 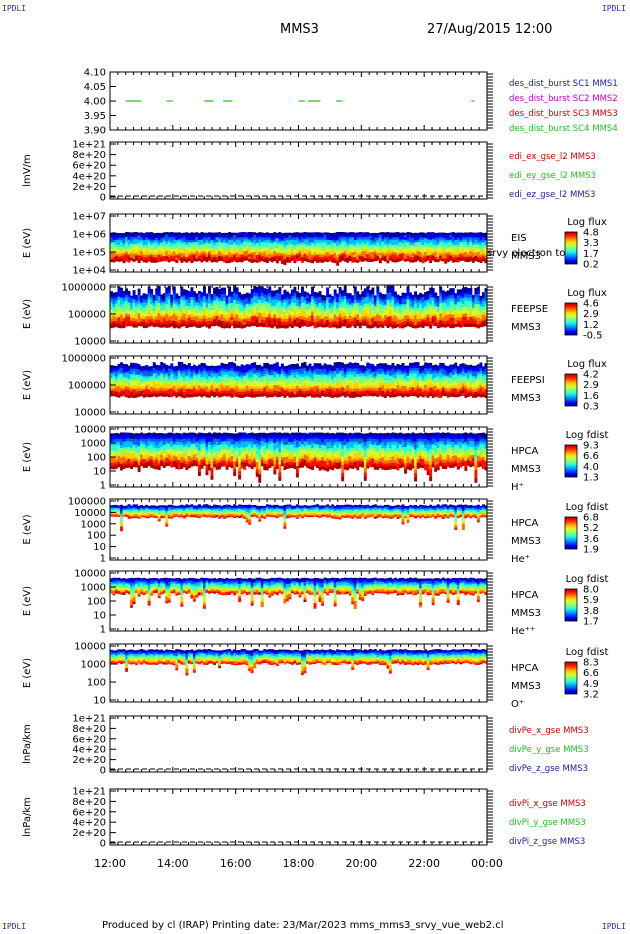 I want to click on feepse-ytick-label: 100000, so click(x=87, y=315).